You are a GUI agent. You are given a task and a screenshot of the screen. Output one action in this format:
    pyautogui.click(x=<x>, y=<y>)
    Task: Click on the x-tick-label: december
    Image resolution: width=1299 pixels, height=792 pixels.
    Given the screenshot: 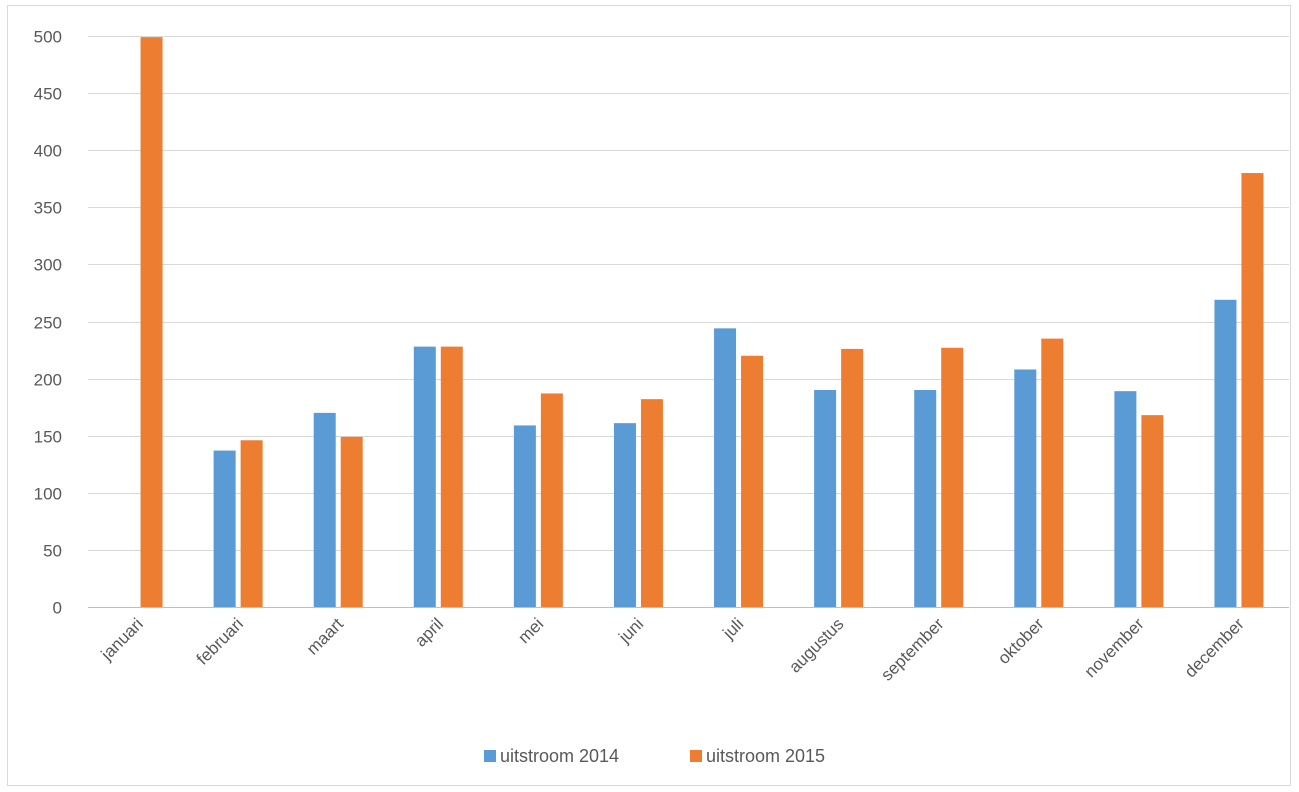 What is the action you would take?
    pyautogui.click(x=1214, y=647)
    